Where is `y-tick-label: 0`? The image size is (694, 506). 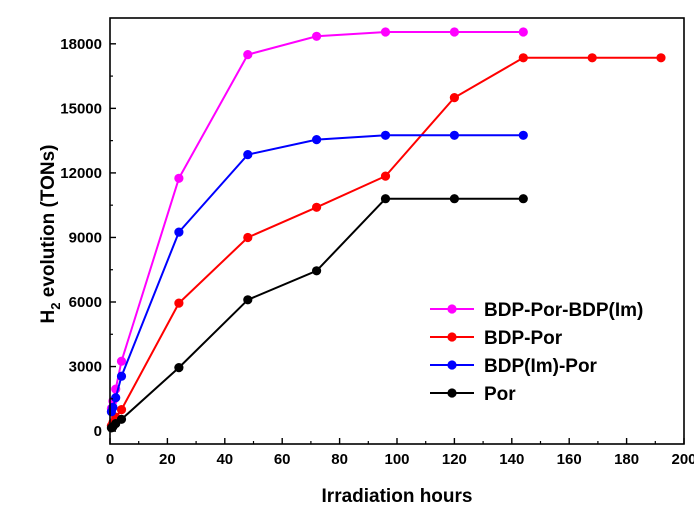
y-tick-label: 0 is located at coordinates (98, 431).